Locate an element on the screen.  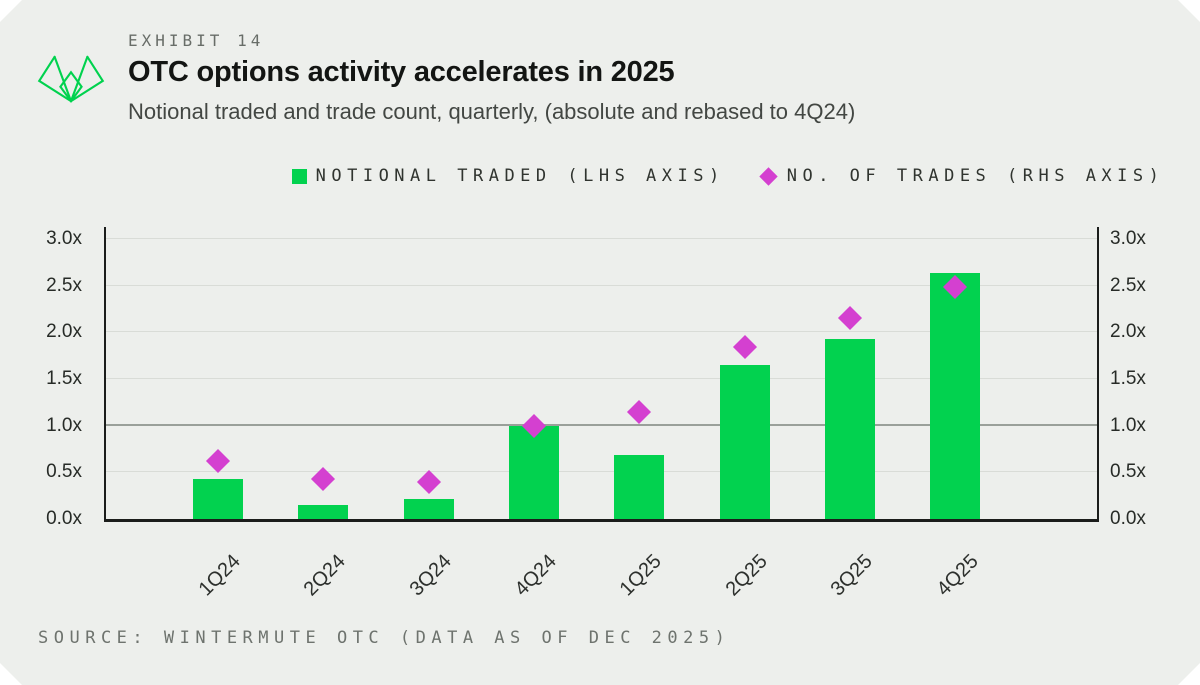
bar-4Q25 is located at coordinates (955, 396).